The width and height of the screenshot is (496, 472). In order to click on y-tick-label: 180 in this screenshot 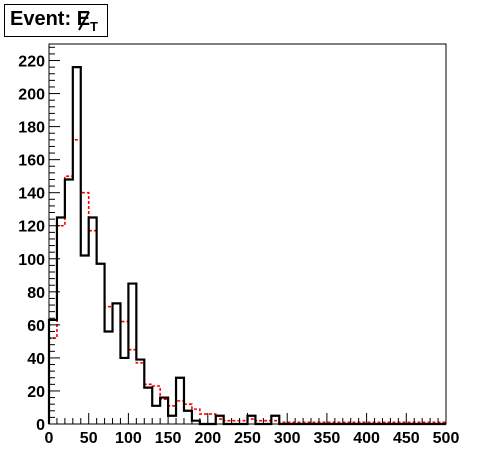, I will do `click(31, 128)`.